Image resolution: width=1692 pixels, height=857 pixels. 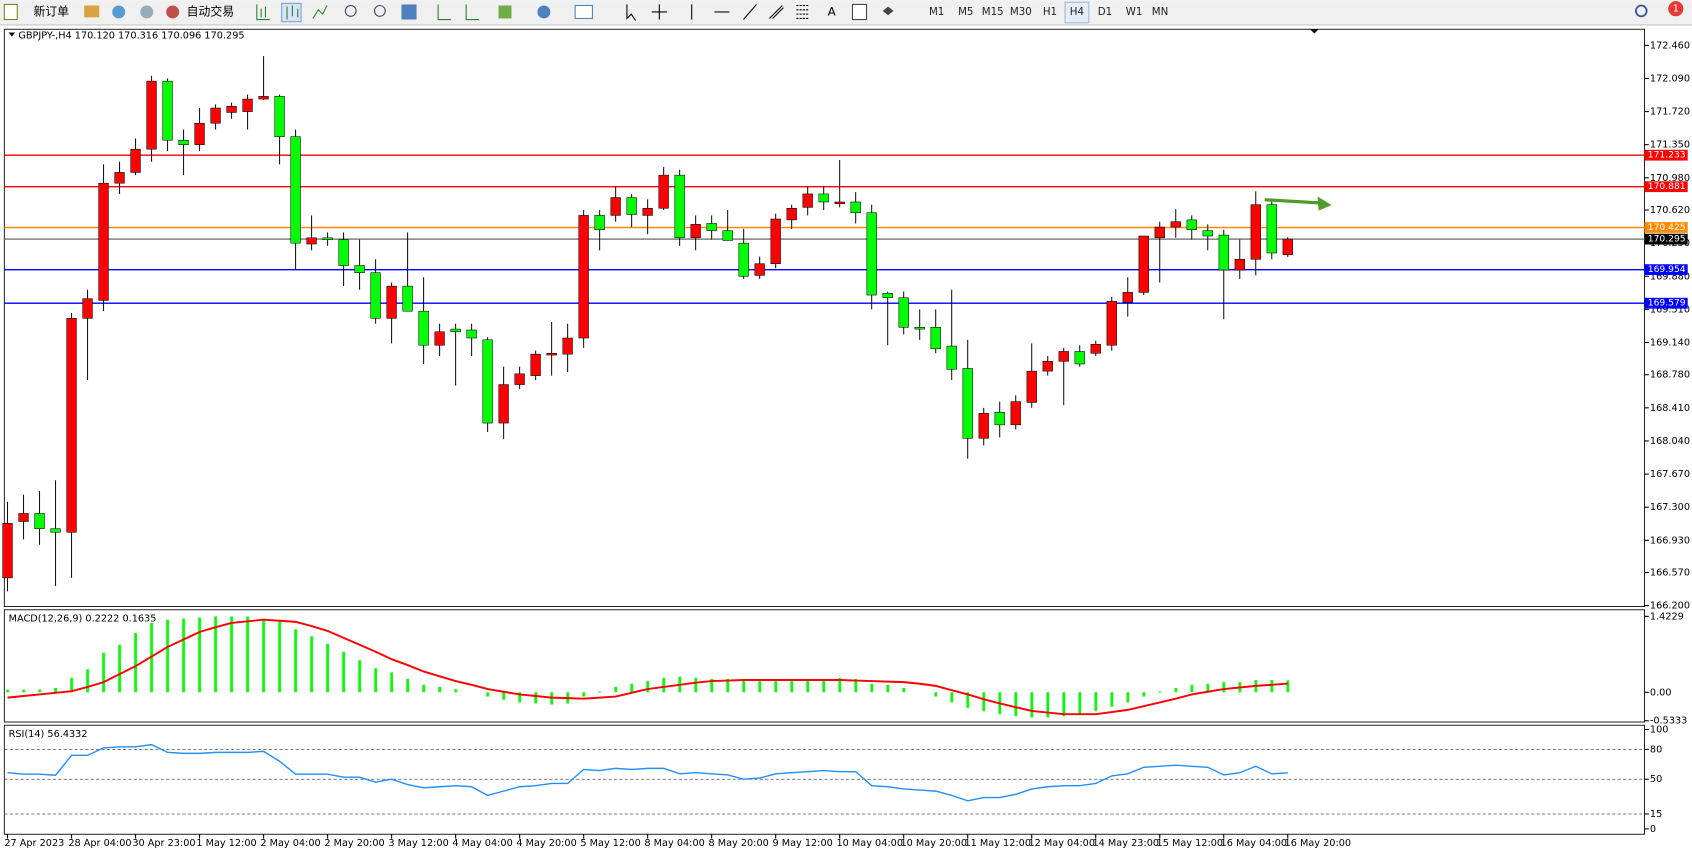 I want to click on price-level-label: 169.954, so click(x=1667, y=269).